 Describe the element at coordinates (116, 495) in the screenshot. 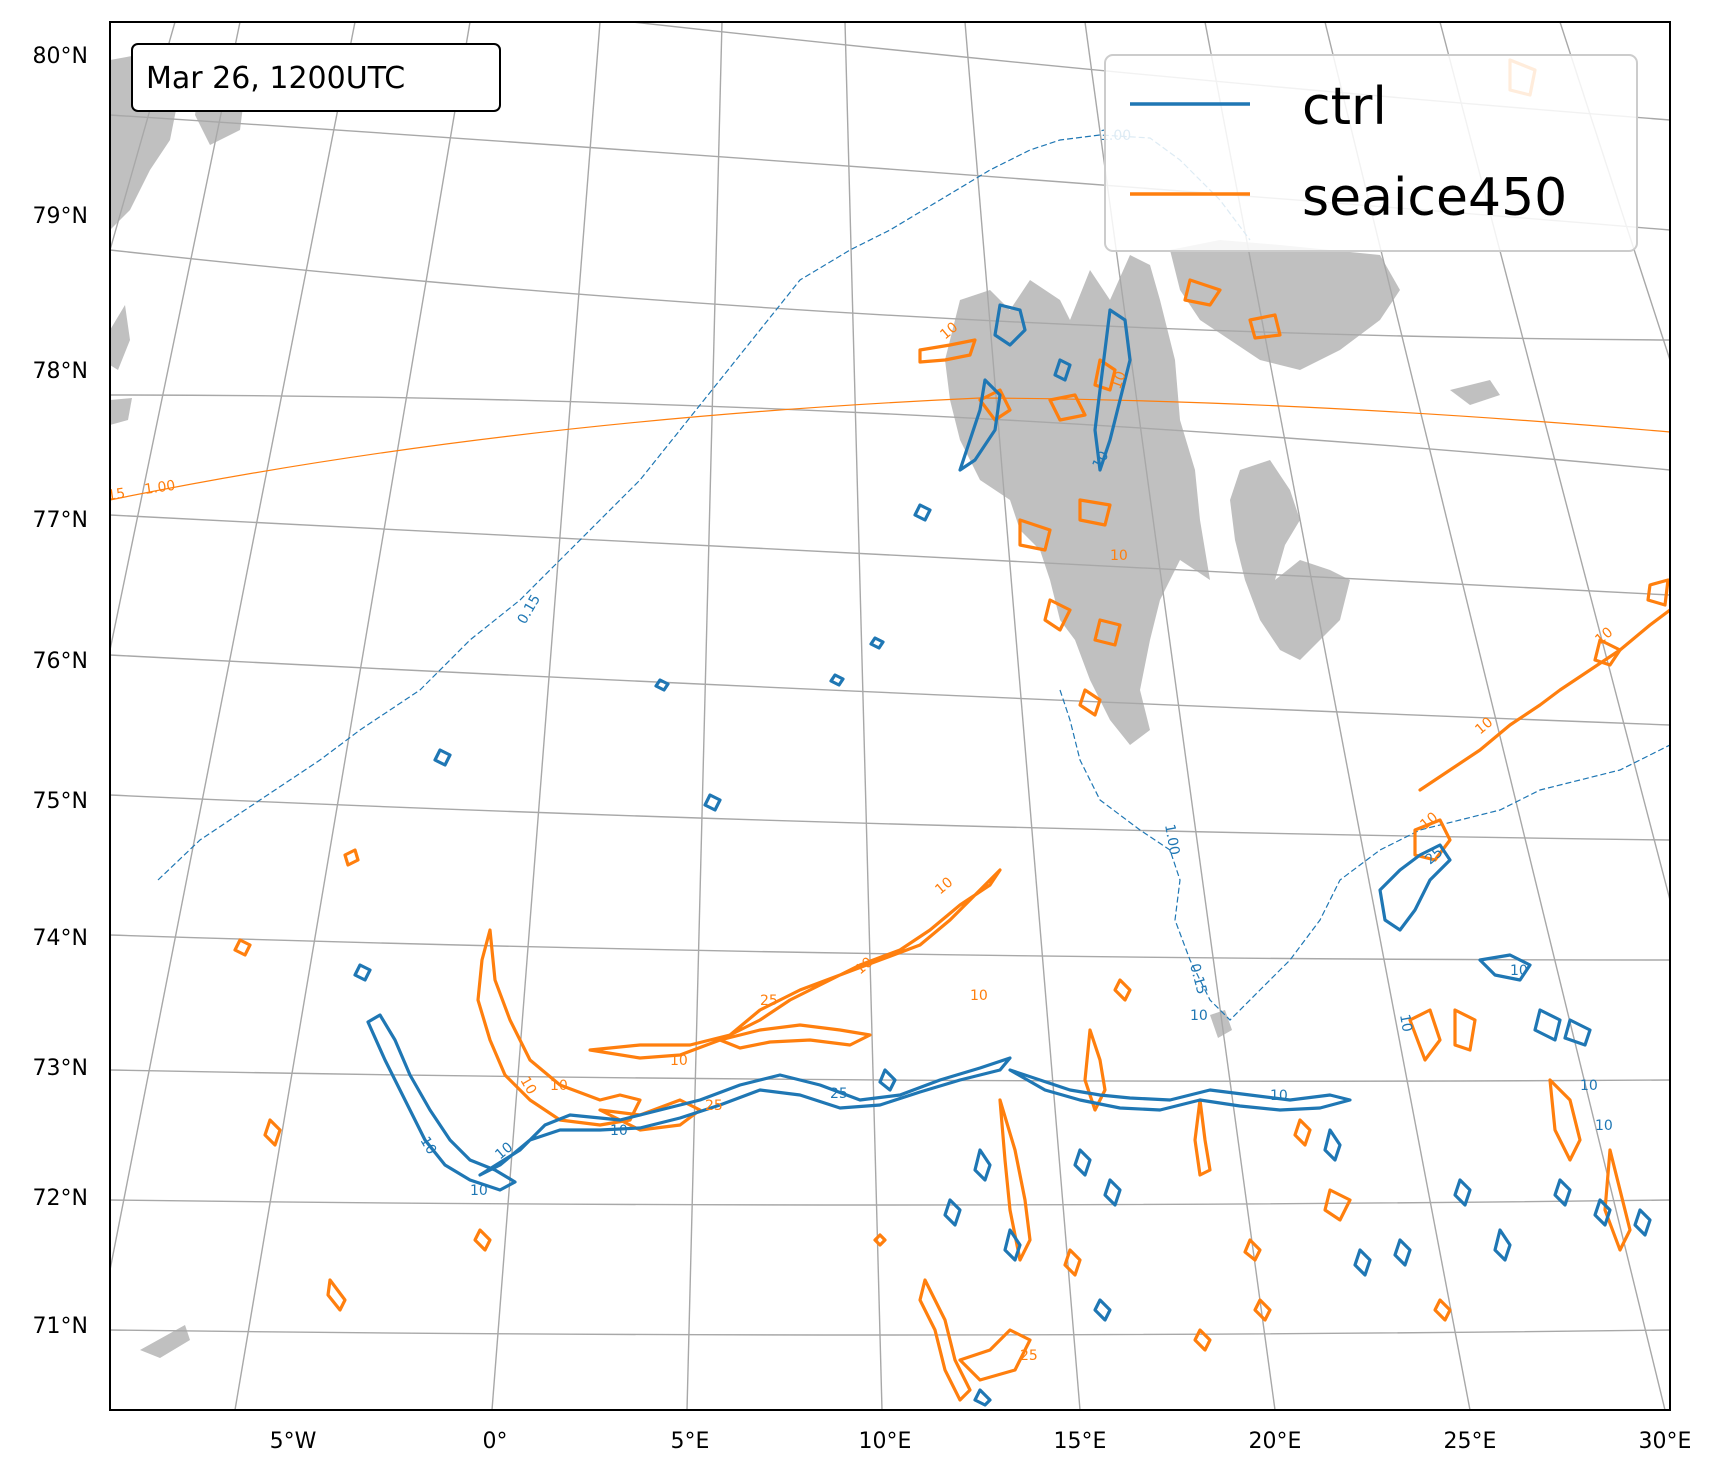

I see `contour-label: 15` at that location.